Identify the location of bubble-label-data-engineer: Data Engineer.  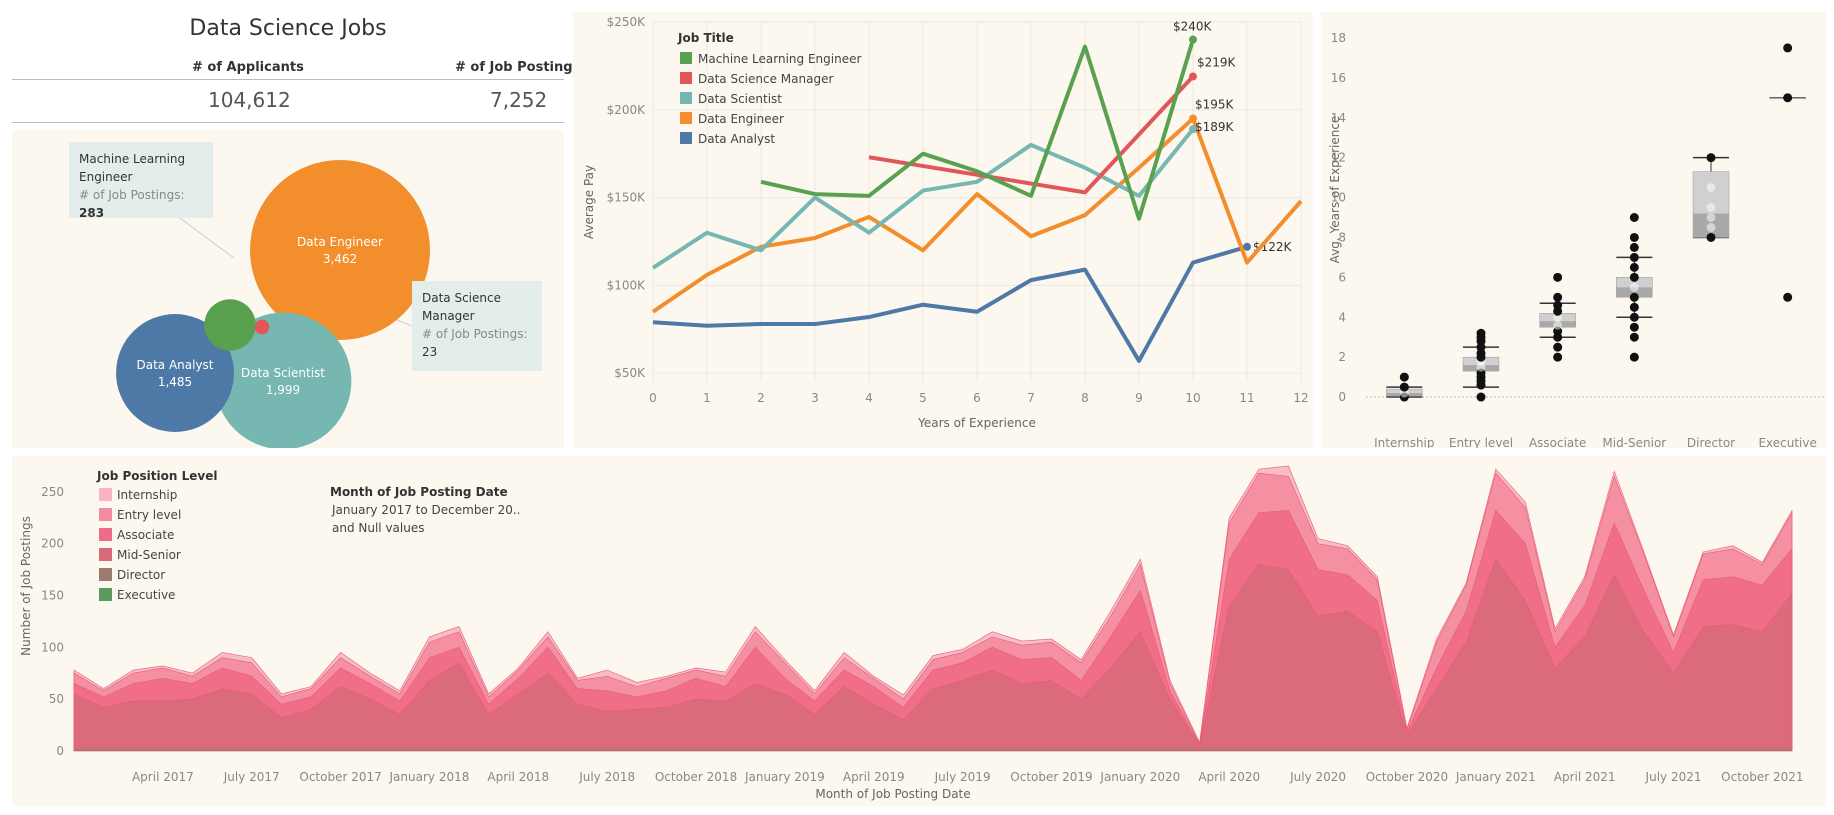
(340, 242).